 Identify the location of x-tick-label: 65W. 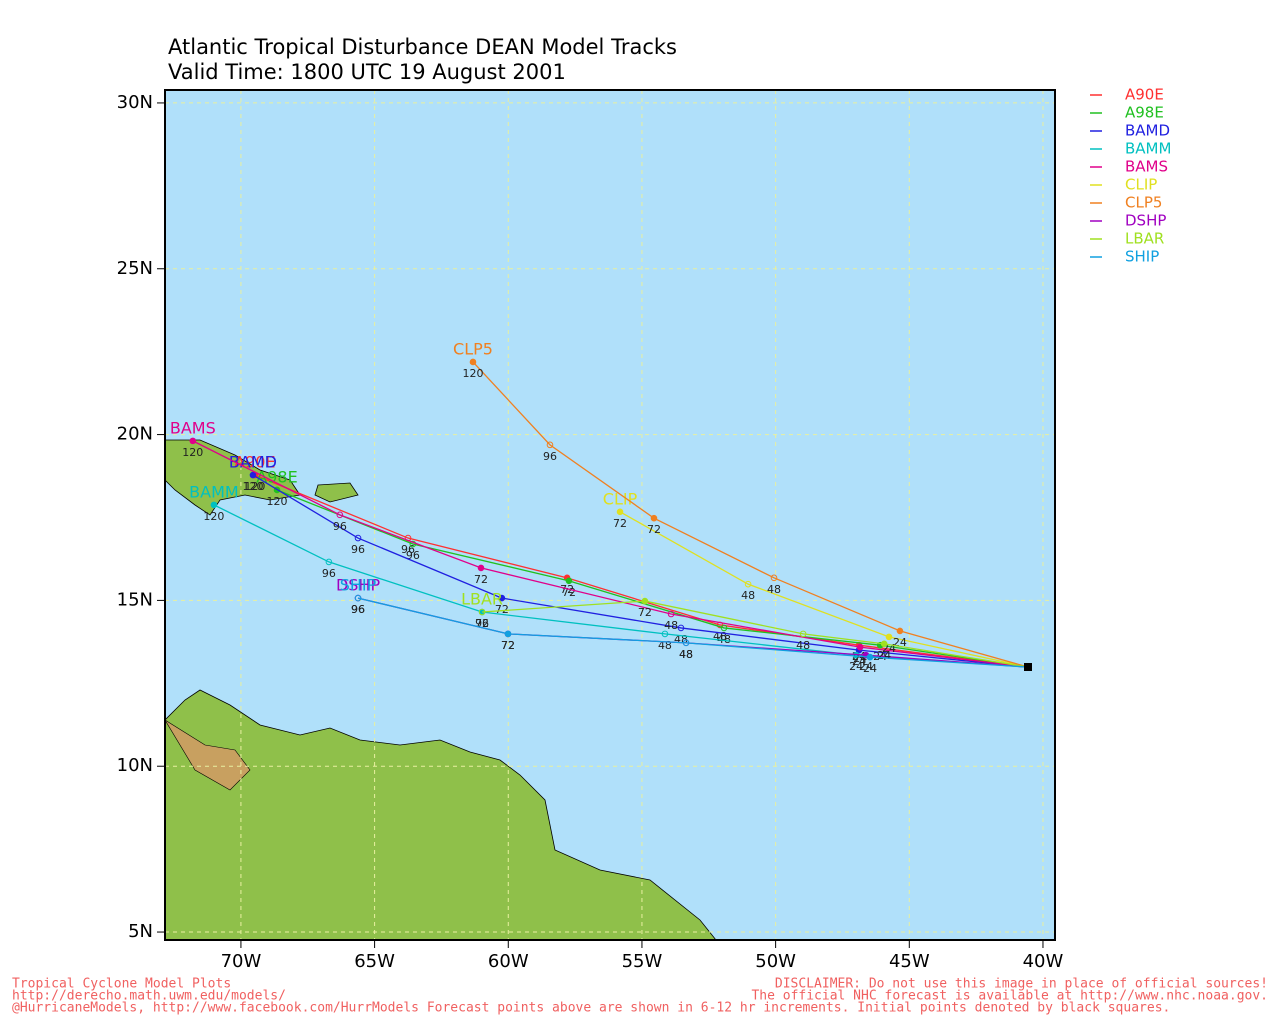
(374, 961).